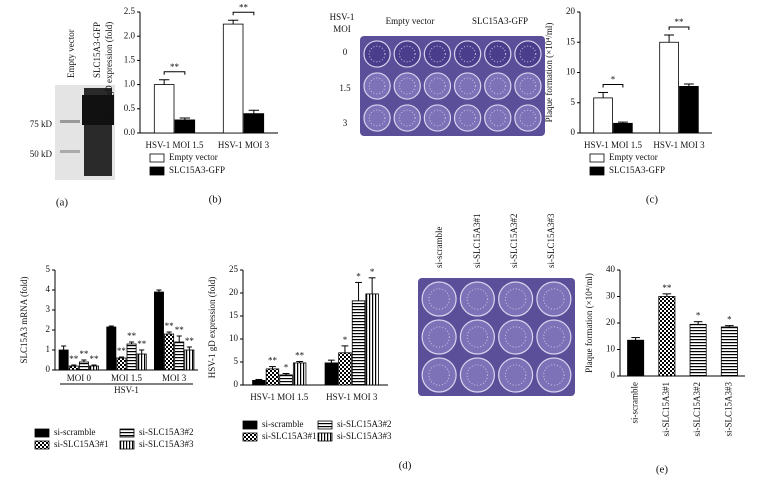  Describe the element at coordinates (130, 35) in the screenshot. I see `y-tick-label: 2.0` at that location.